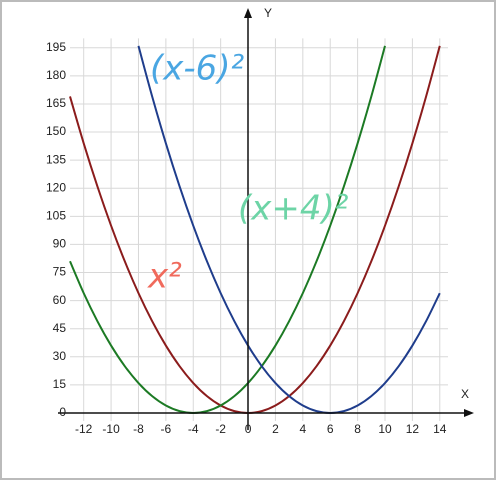  What do you see at coordinates (268, 13) in the screenshot?
I see `y-axis-label: Y` at bounding box center [268, 13].